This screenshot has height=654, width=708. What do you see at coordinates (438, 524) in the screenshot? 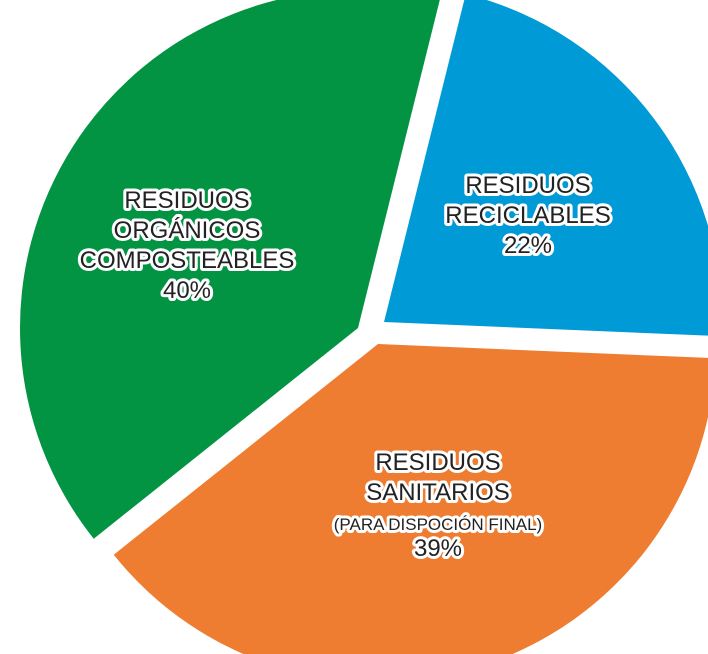
I see `slice-2-label-line: (PARA DISPOCIÓN FINAL)` at bounding box center [438, 524].